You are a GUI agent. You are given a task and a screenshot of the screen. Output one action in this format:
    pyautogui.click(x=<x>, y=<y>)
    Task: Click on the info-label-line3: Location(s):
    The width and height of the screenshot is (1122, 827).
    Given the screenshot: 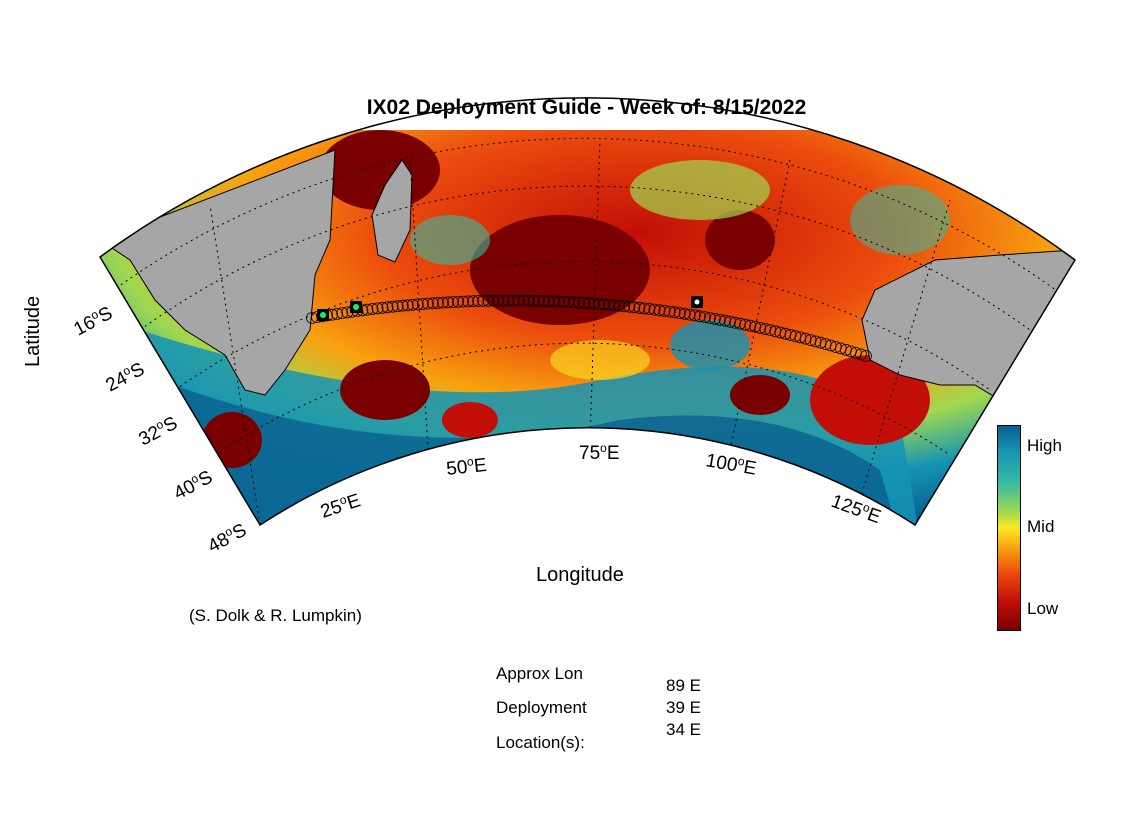 What is the action you would take?
    pyautogui.click(x=540, y=742)
    